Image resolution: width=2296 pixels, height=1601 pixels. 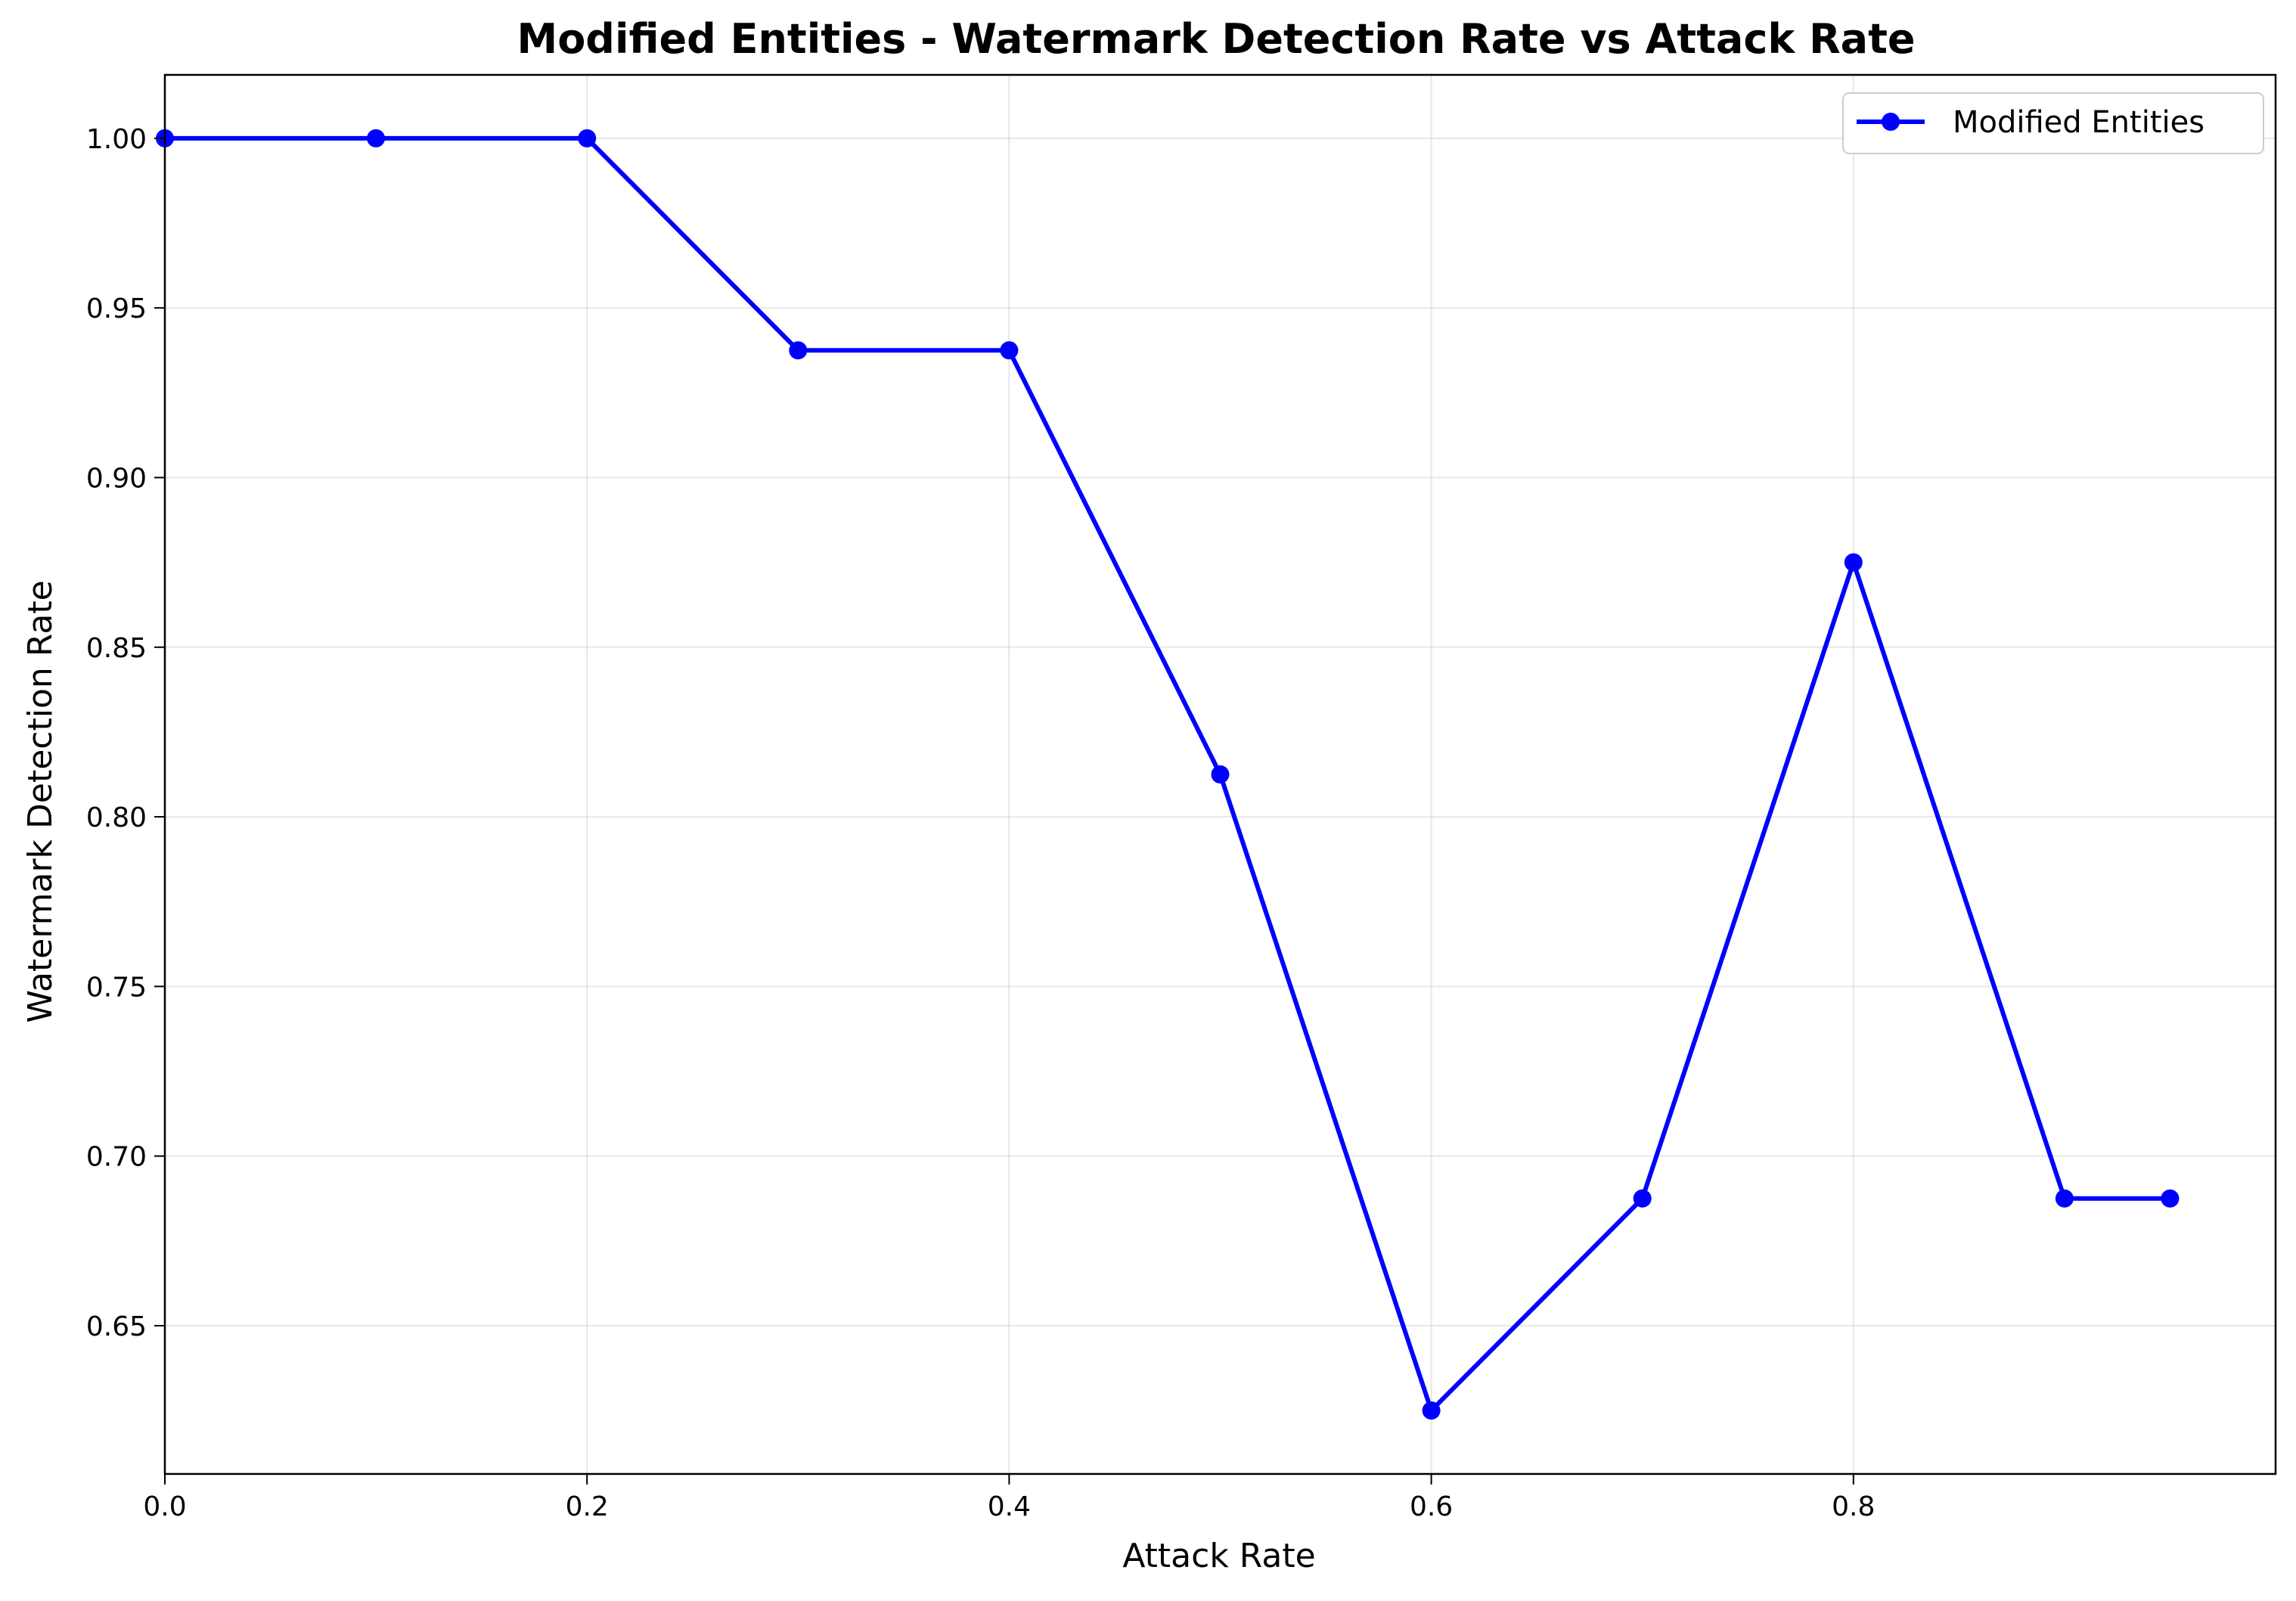 What do you see at coordinates (116, 987) in the screenshot?
I see `y-tick-label: 0.75` at bounding box center [116, 987].